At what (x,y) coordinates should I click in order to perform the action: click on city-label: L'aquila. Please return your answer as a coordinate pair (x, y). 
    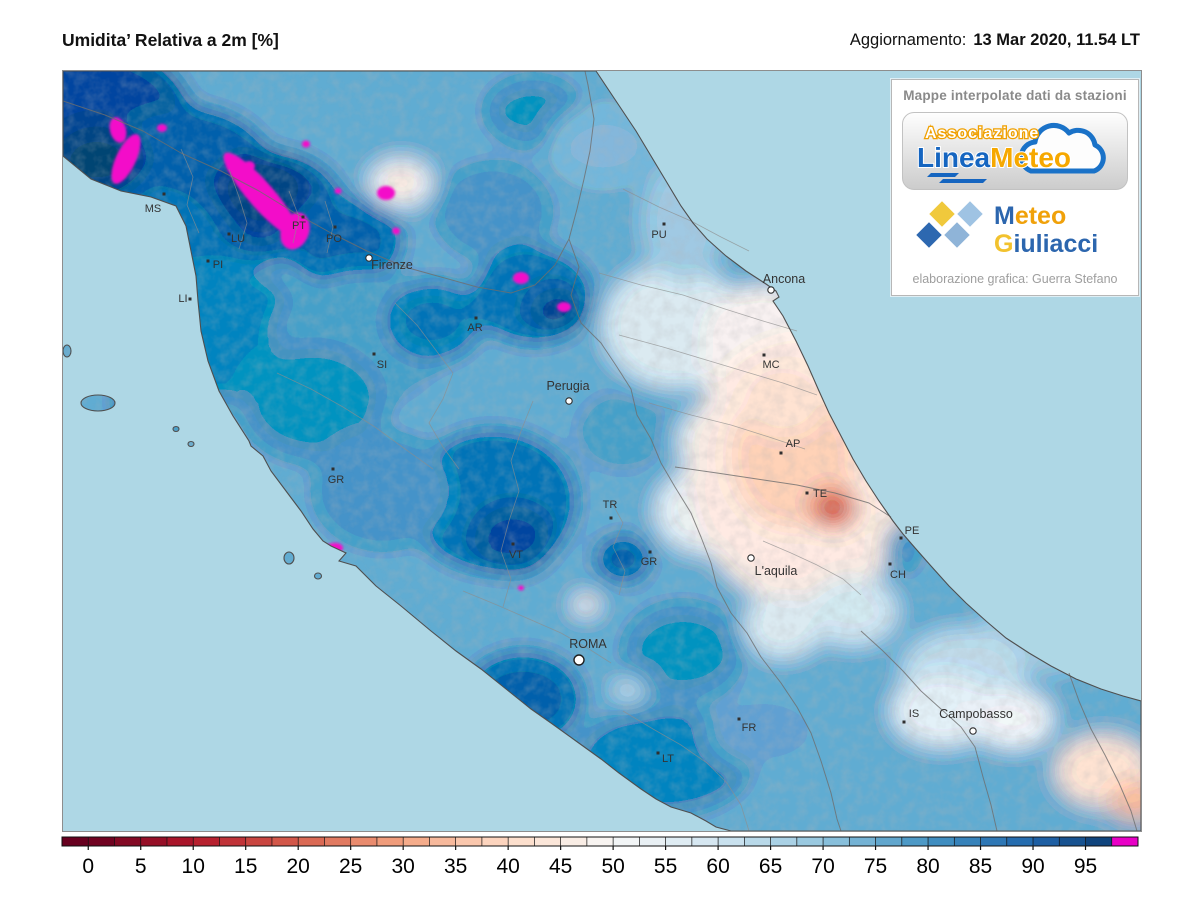
    Looking at the image, I should click on (776, 571).